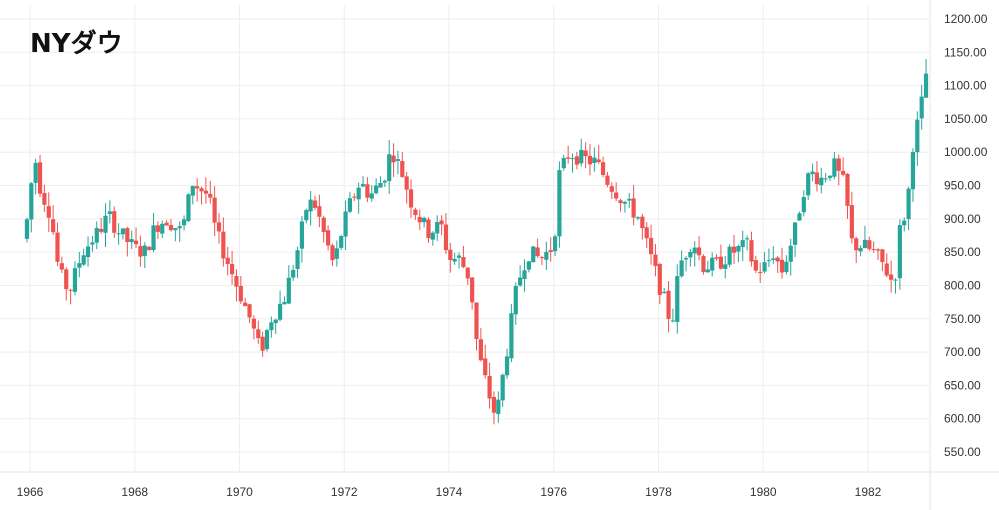 The width and height of the screenshot is (999, 510). I want to click on y-tick-label: 950.00, so click(962, 186).